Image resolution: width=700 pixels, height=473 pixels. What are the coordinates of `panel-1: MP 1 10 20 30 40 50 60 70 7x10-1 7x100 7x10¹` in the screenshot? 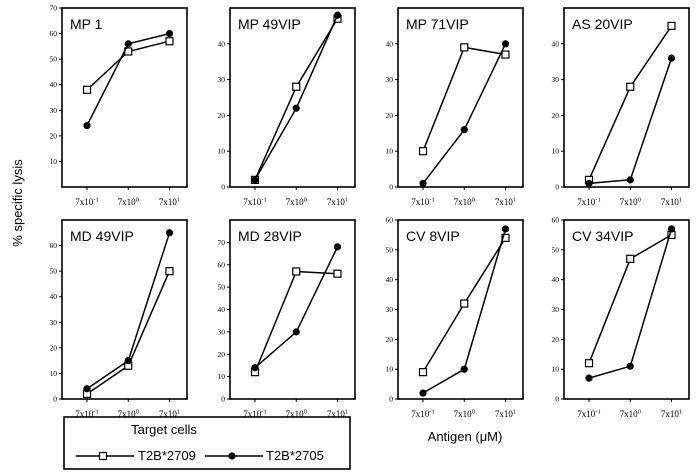 It's located at (119, 106).